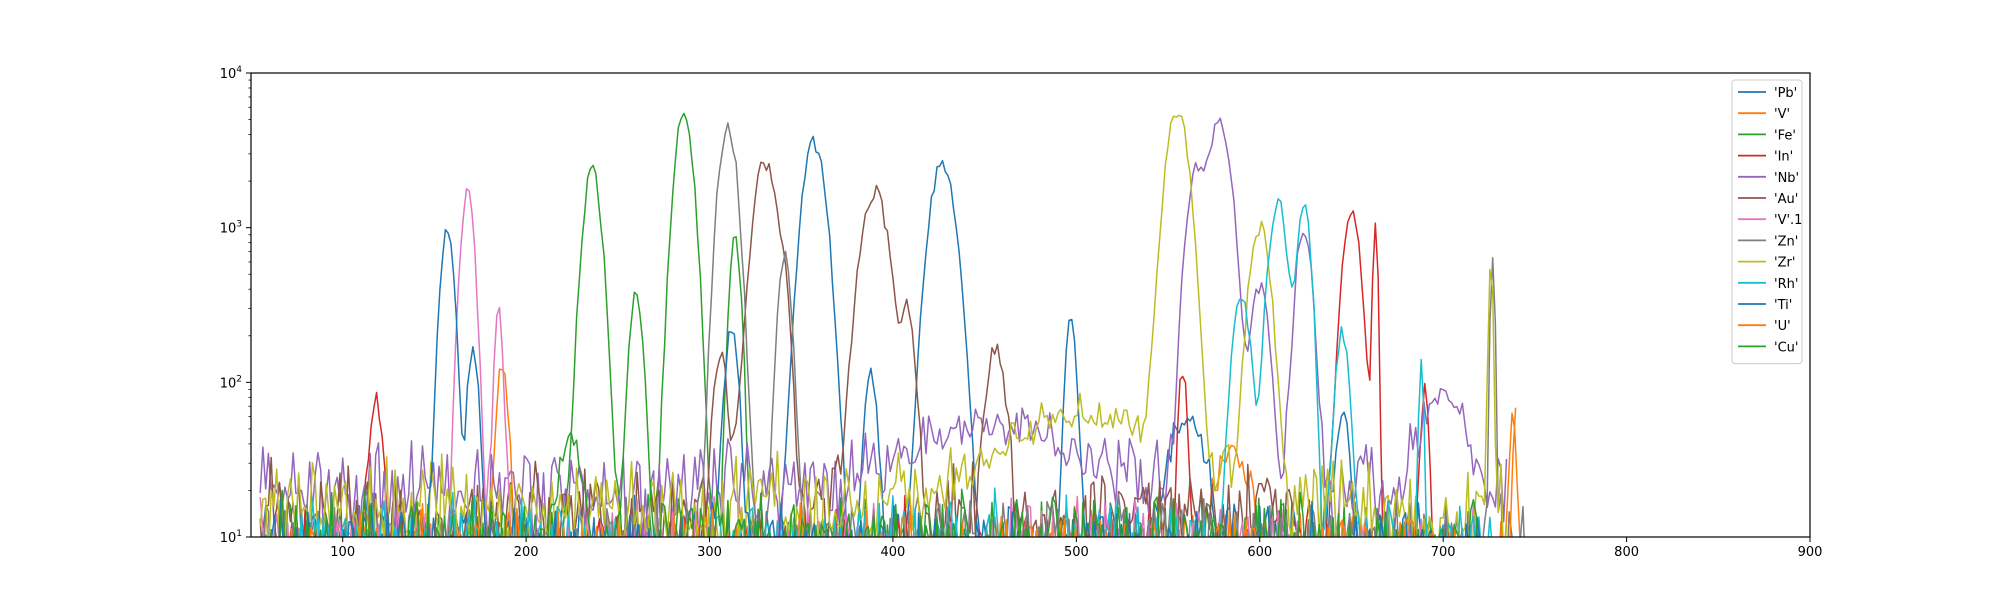  I want to click on legend-label: 'Rh', so click(1786, 284).